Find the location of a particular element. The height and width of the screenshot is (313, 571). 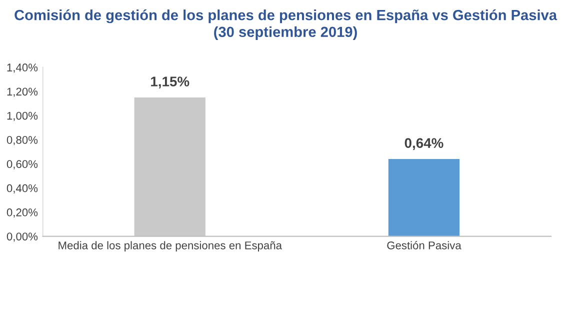

x-tick-label: Media de los planes de pensiones en España is located at coordinates (170, 246).